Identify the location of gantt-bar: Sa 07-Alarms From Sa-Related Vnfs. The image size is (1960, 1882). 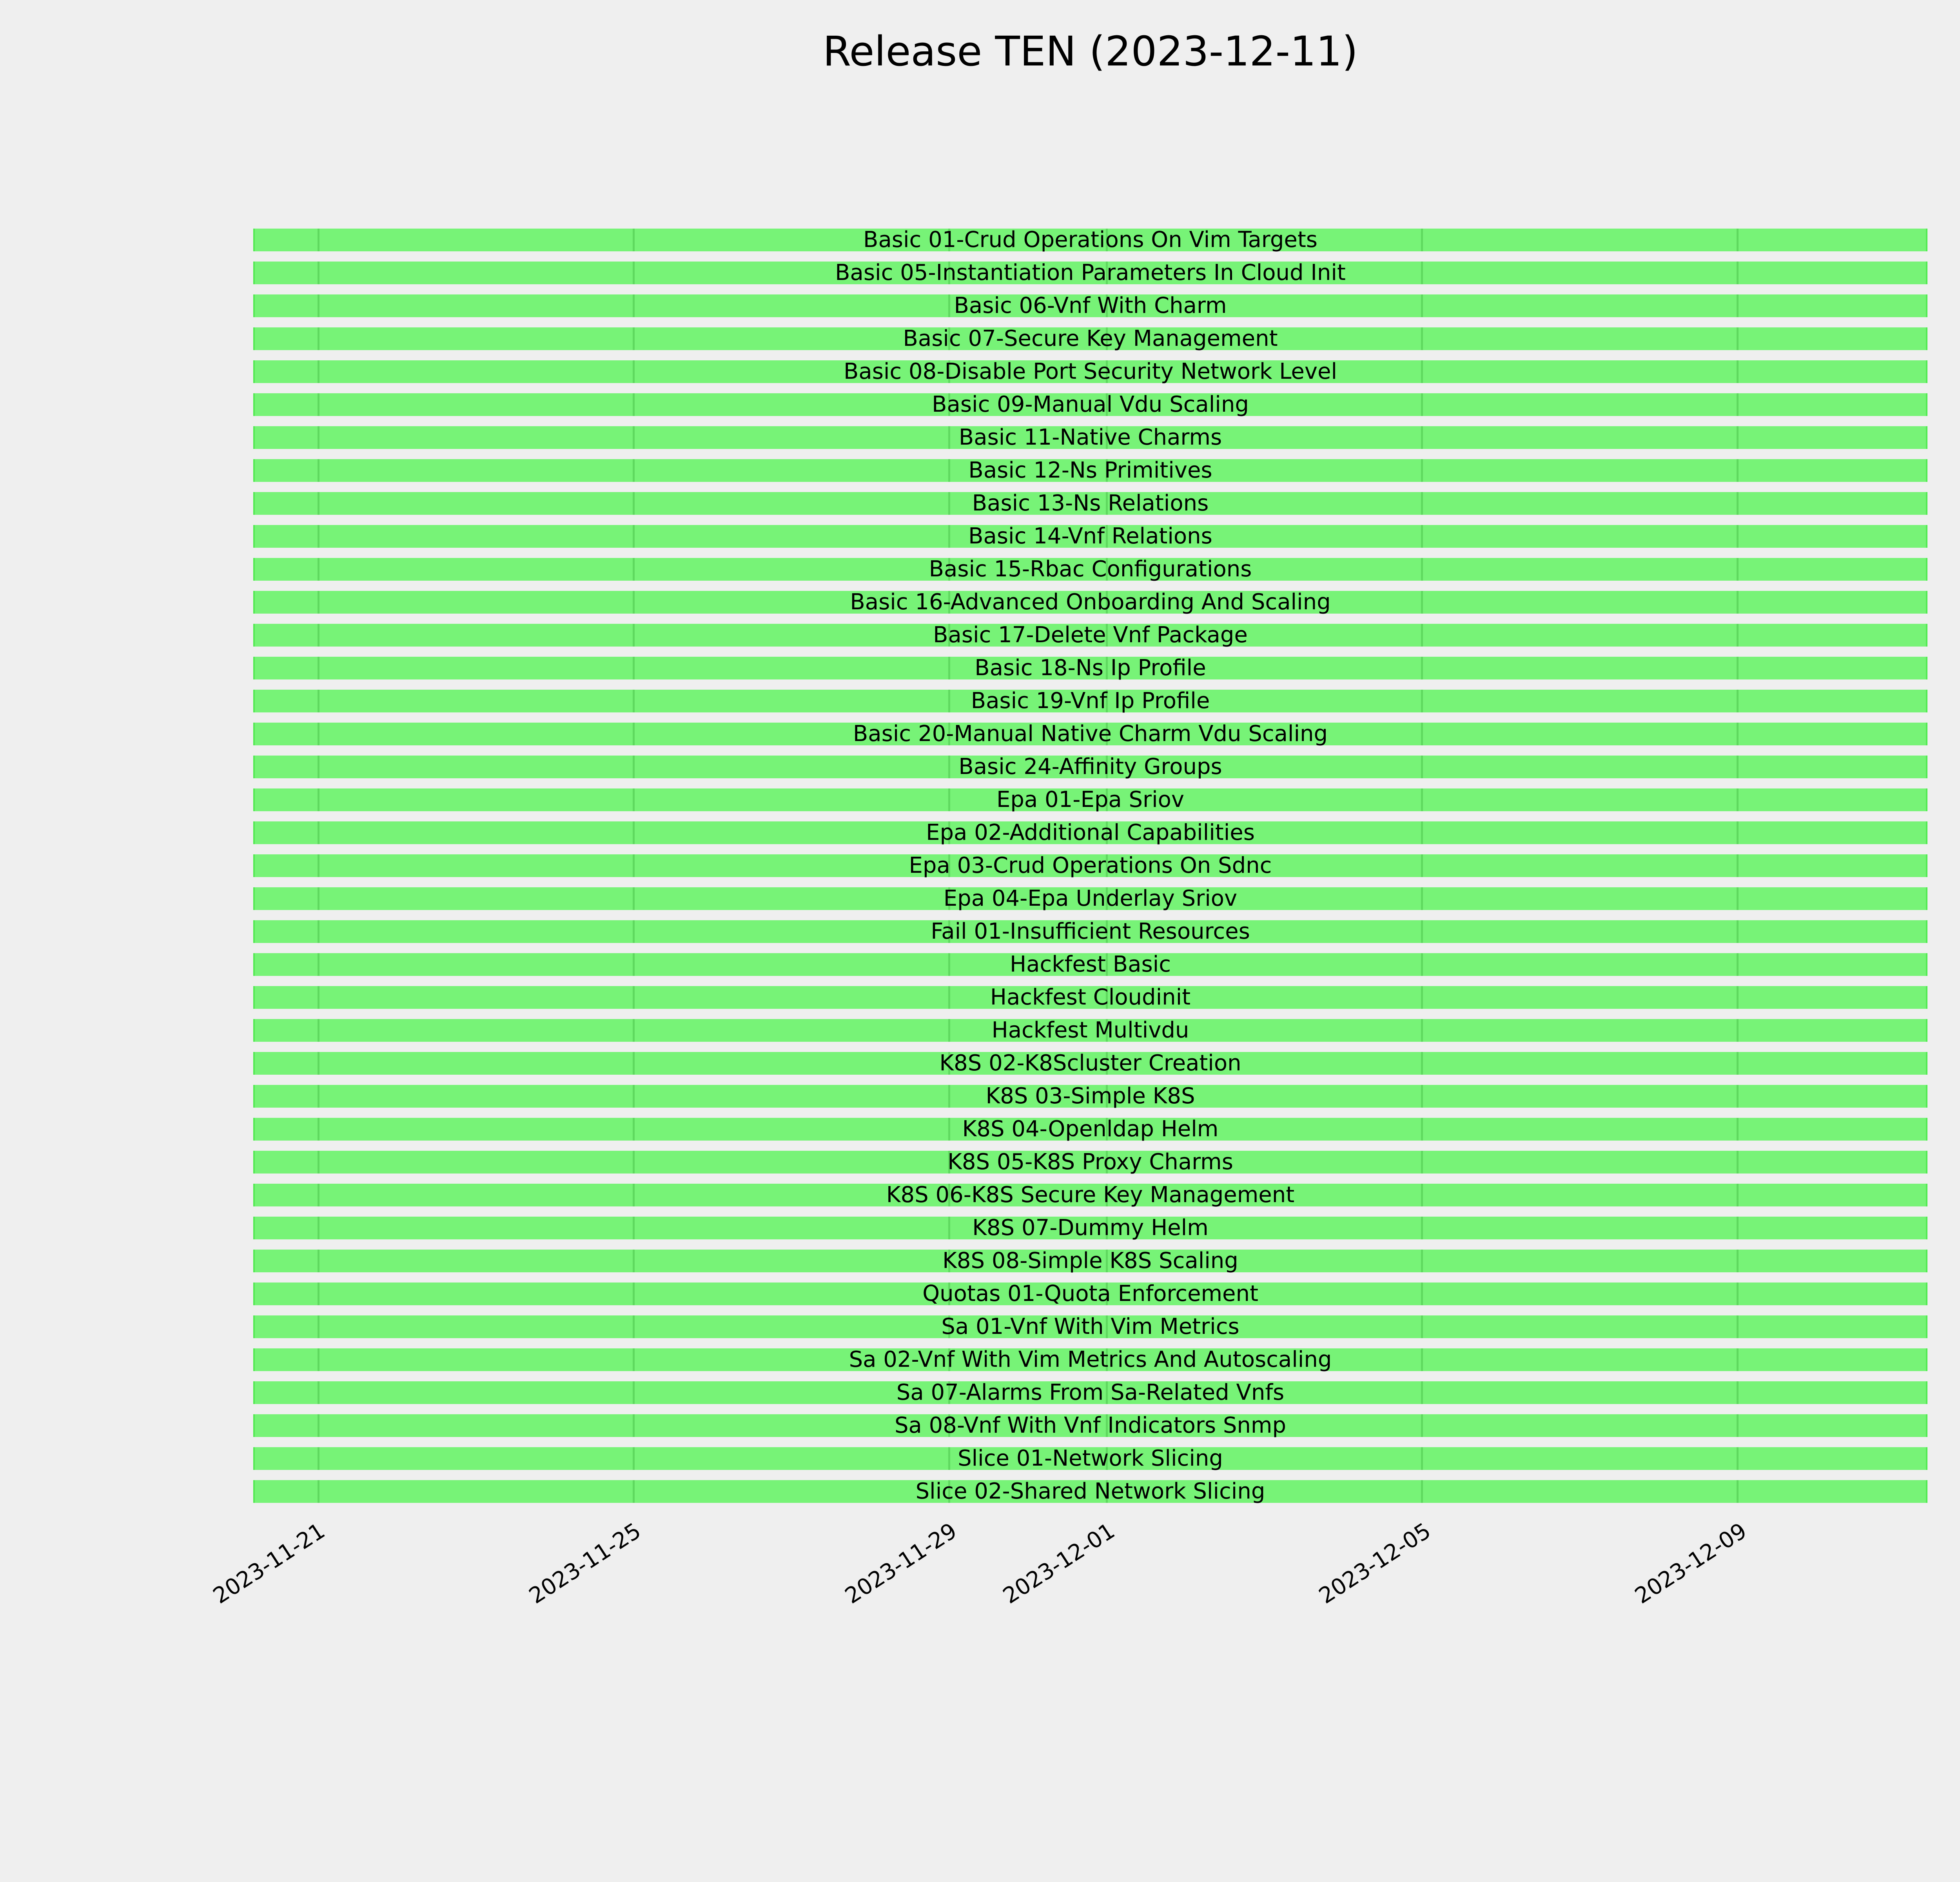
(1090, 1392).